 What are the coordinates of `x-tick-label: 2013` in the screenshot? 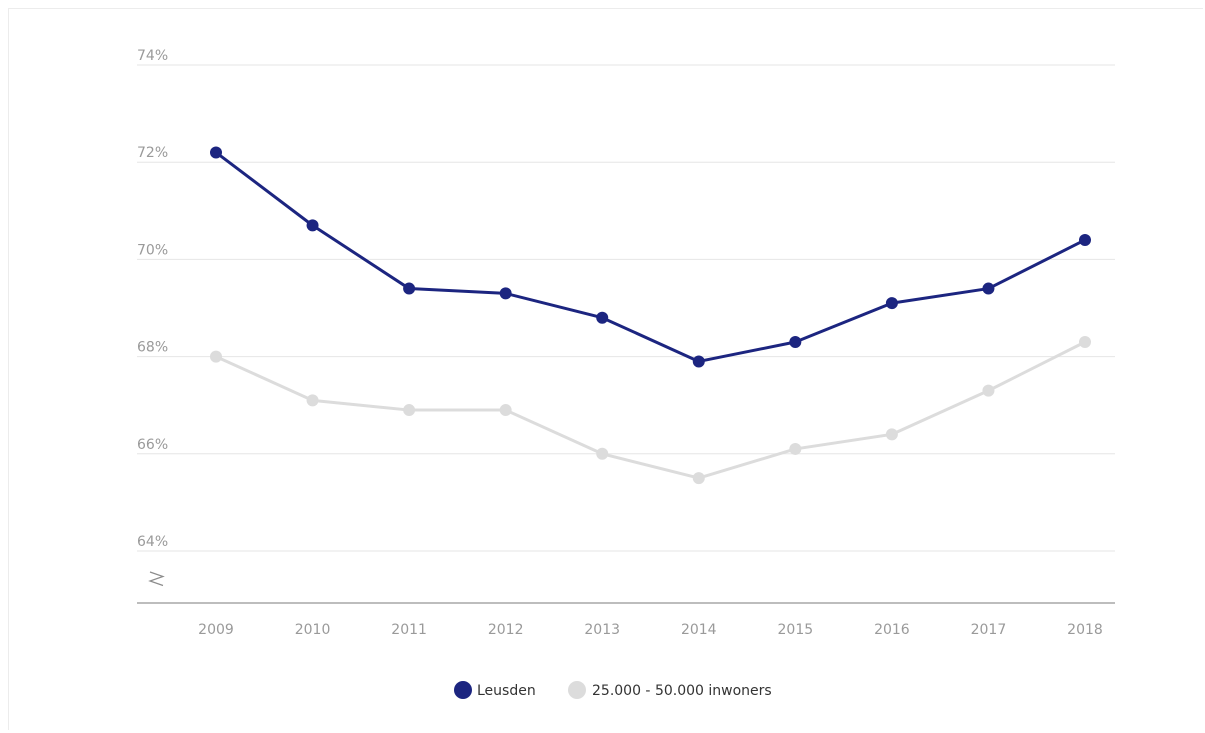 It's located at (602, 630).